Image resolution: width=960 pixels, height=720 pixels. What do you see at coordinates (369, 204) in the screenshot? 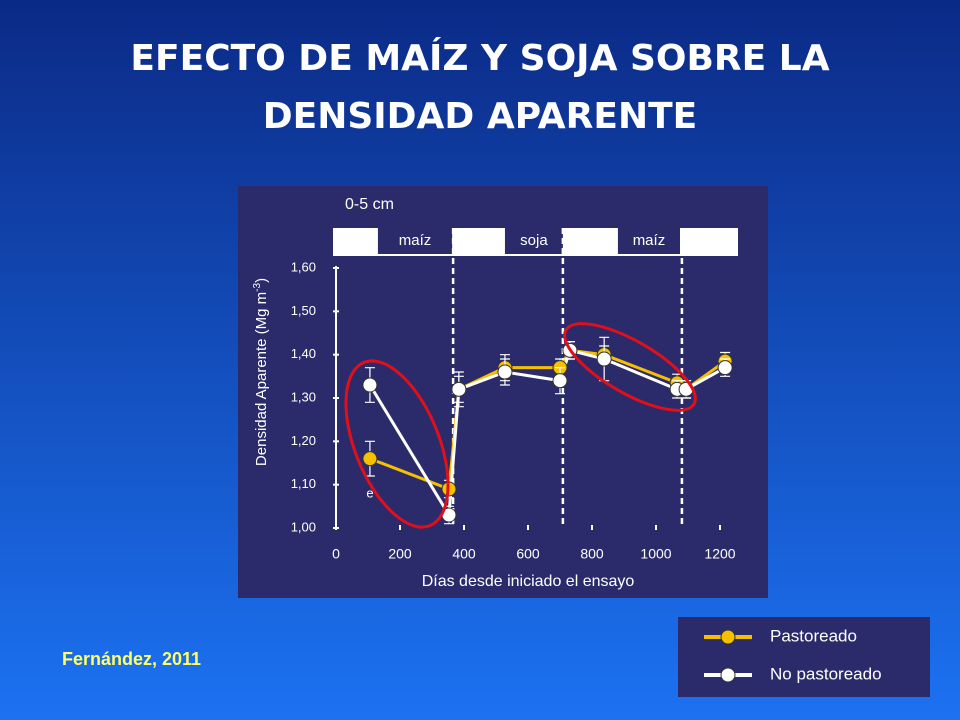
I see `depth-label: 0-5 cm` at bounding box center [369, 204].